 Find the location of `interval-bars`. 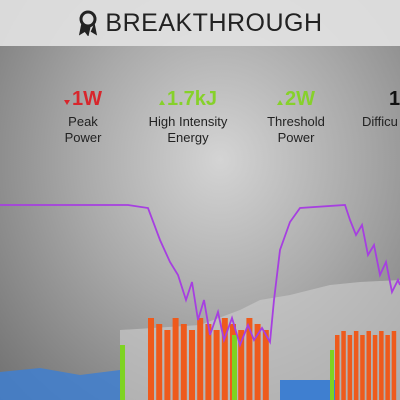

interval-bars is located at coordinates (258, 359).